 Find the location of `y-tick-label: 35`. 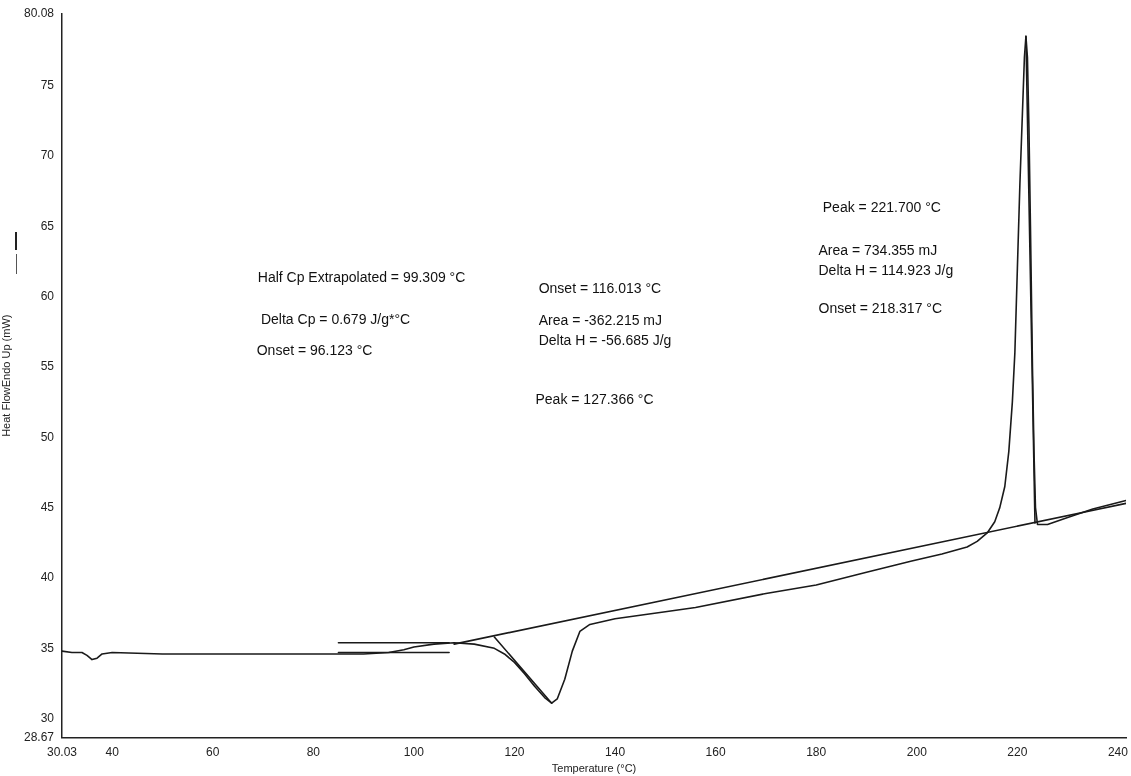

y-tick-label: 35 is located at coordinates (47, 647).